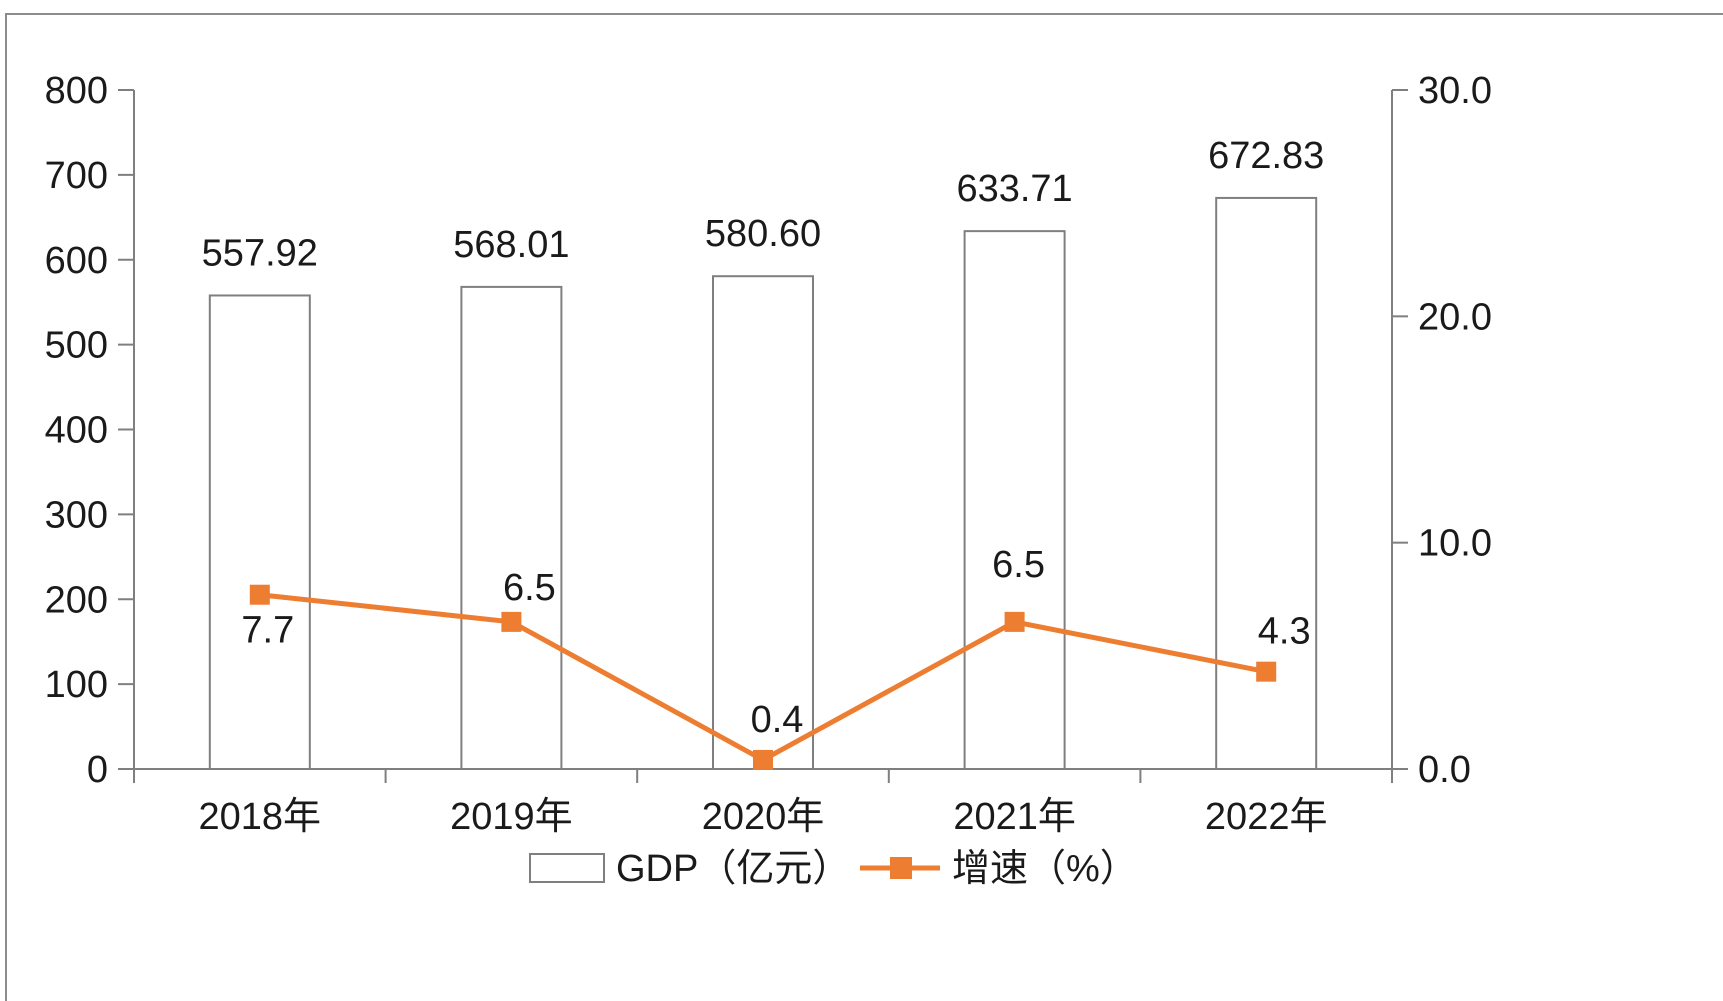 This screenshot has width=1723, height=1001. I want to click on x-tick-label: 2019年, so click(511, 817).